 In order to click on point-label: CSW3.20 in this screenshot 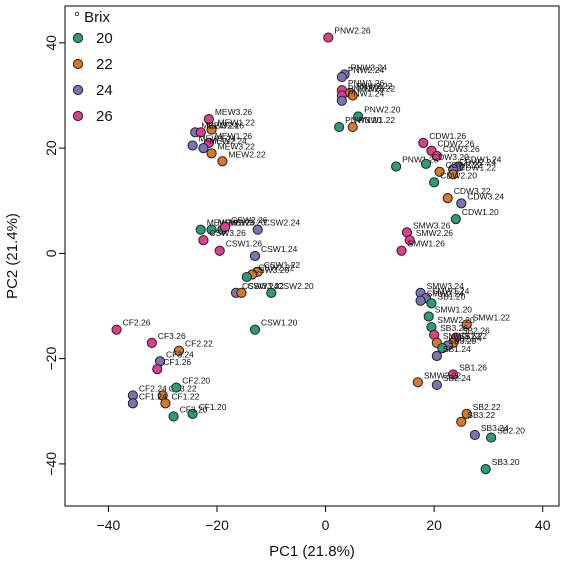, I will do `click(271, 270)`.